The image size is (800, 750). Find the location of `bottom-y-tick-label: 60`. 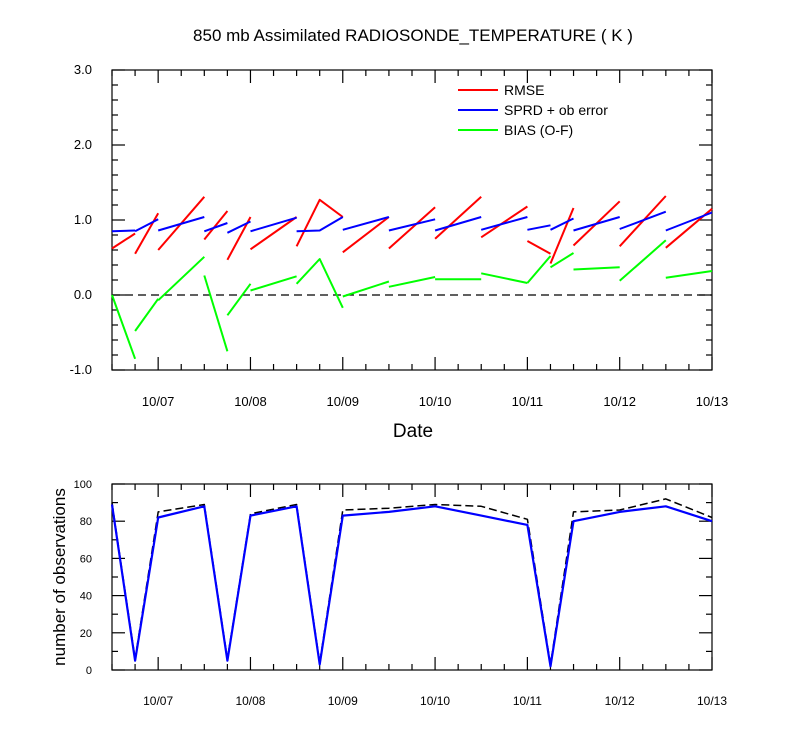

bottom-y-tick-label: 60 is located at coordinates (86, 559).